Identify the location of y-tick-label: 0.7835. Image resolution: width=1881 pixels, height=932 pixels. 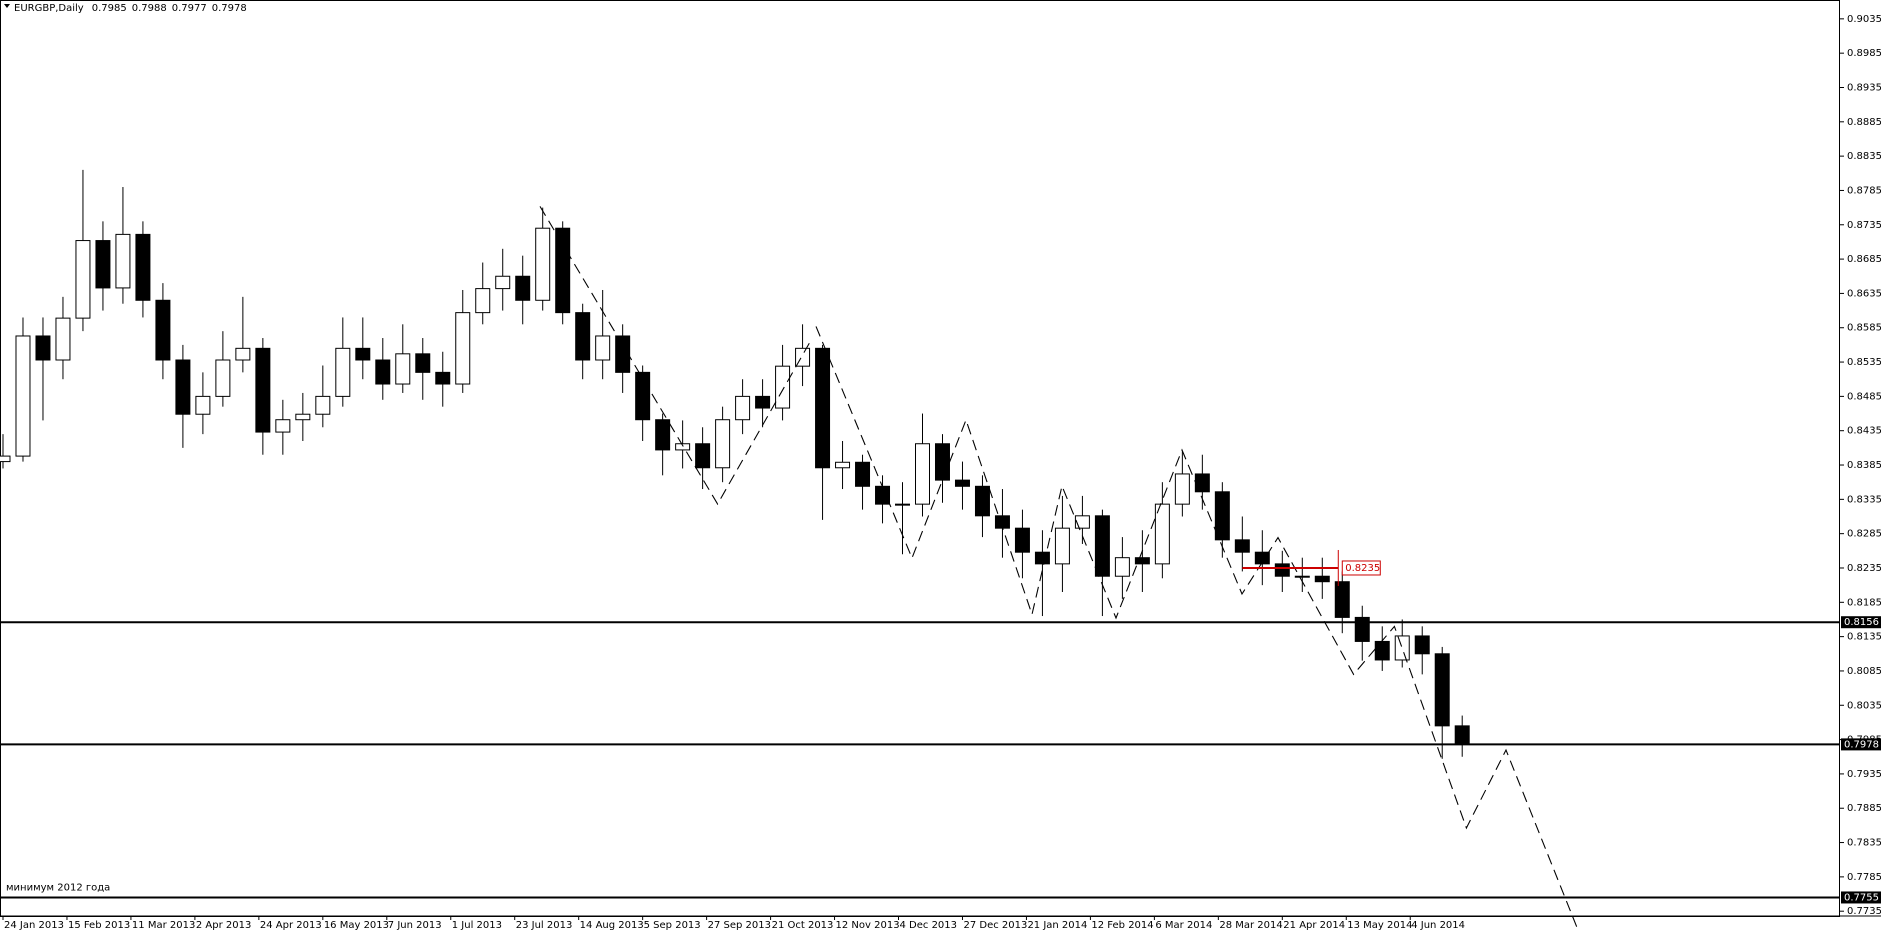
(1864, 843).